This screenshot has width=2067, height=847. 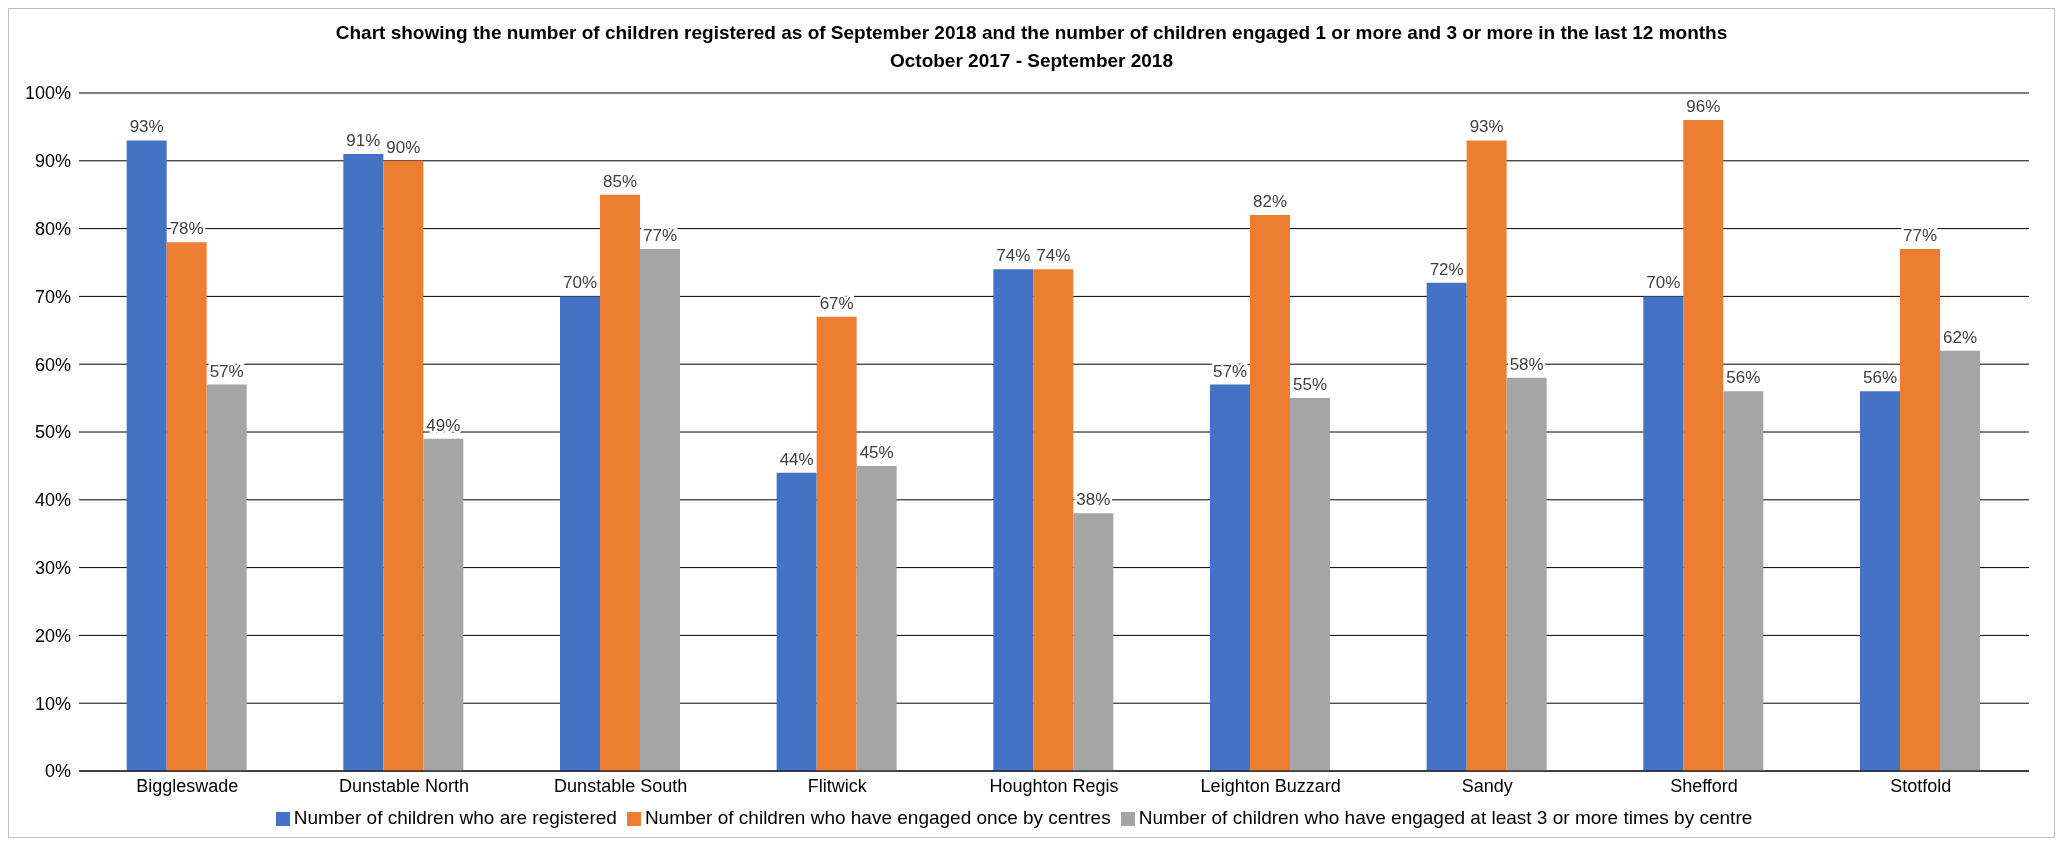 I want to click on x-tick-label: Sandy, so click(x=1487, y=785).